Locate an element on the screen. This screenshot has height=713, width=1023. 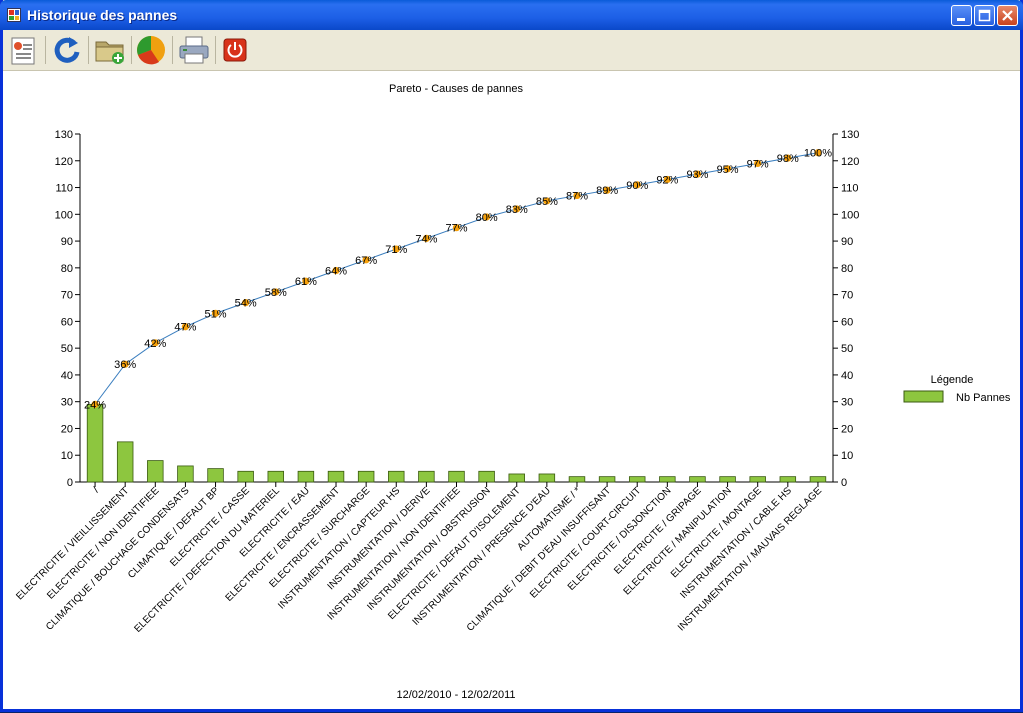
date-range-label: 12/02/2010 - 12/02/2011 is located at coordinates (455, 695).